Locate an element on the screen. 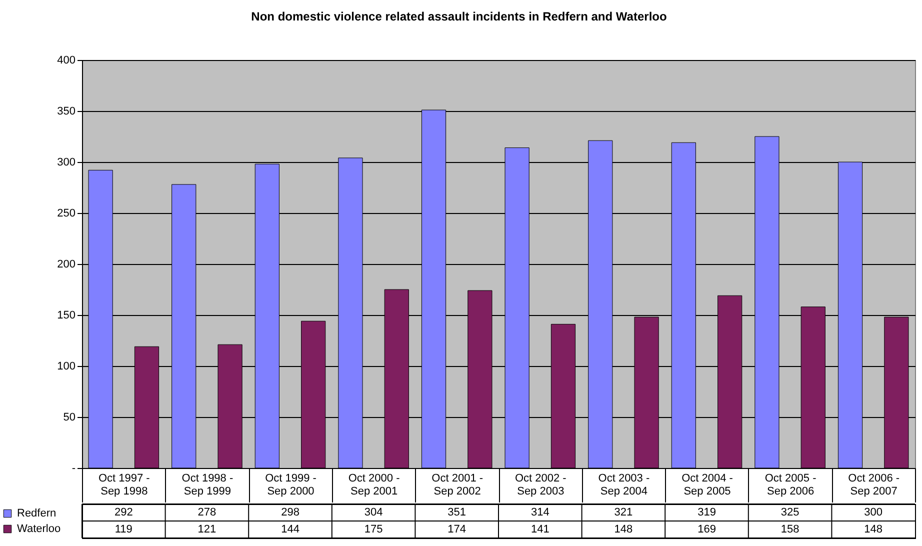 The width and height of the screenshot is (922, 546). legend-label: Redfern is located at coordinates (36, 514).